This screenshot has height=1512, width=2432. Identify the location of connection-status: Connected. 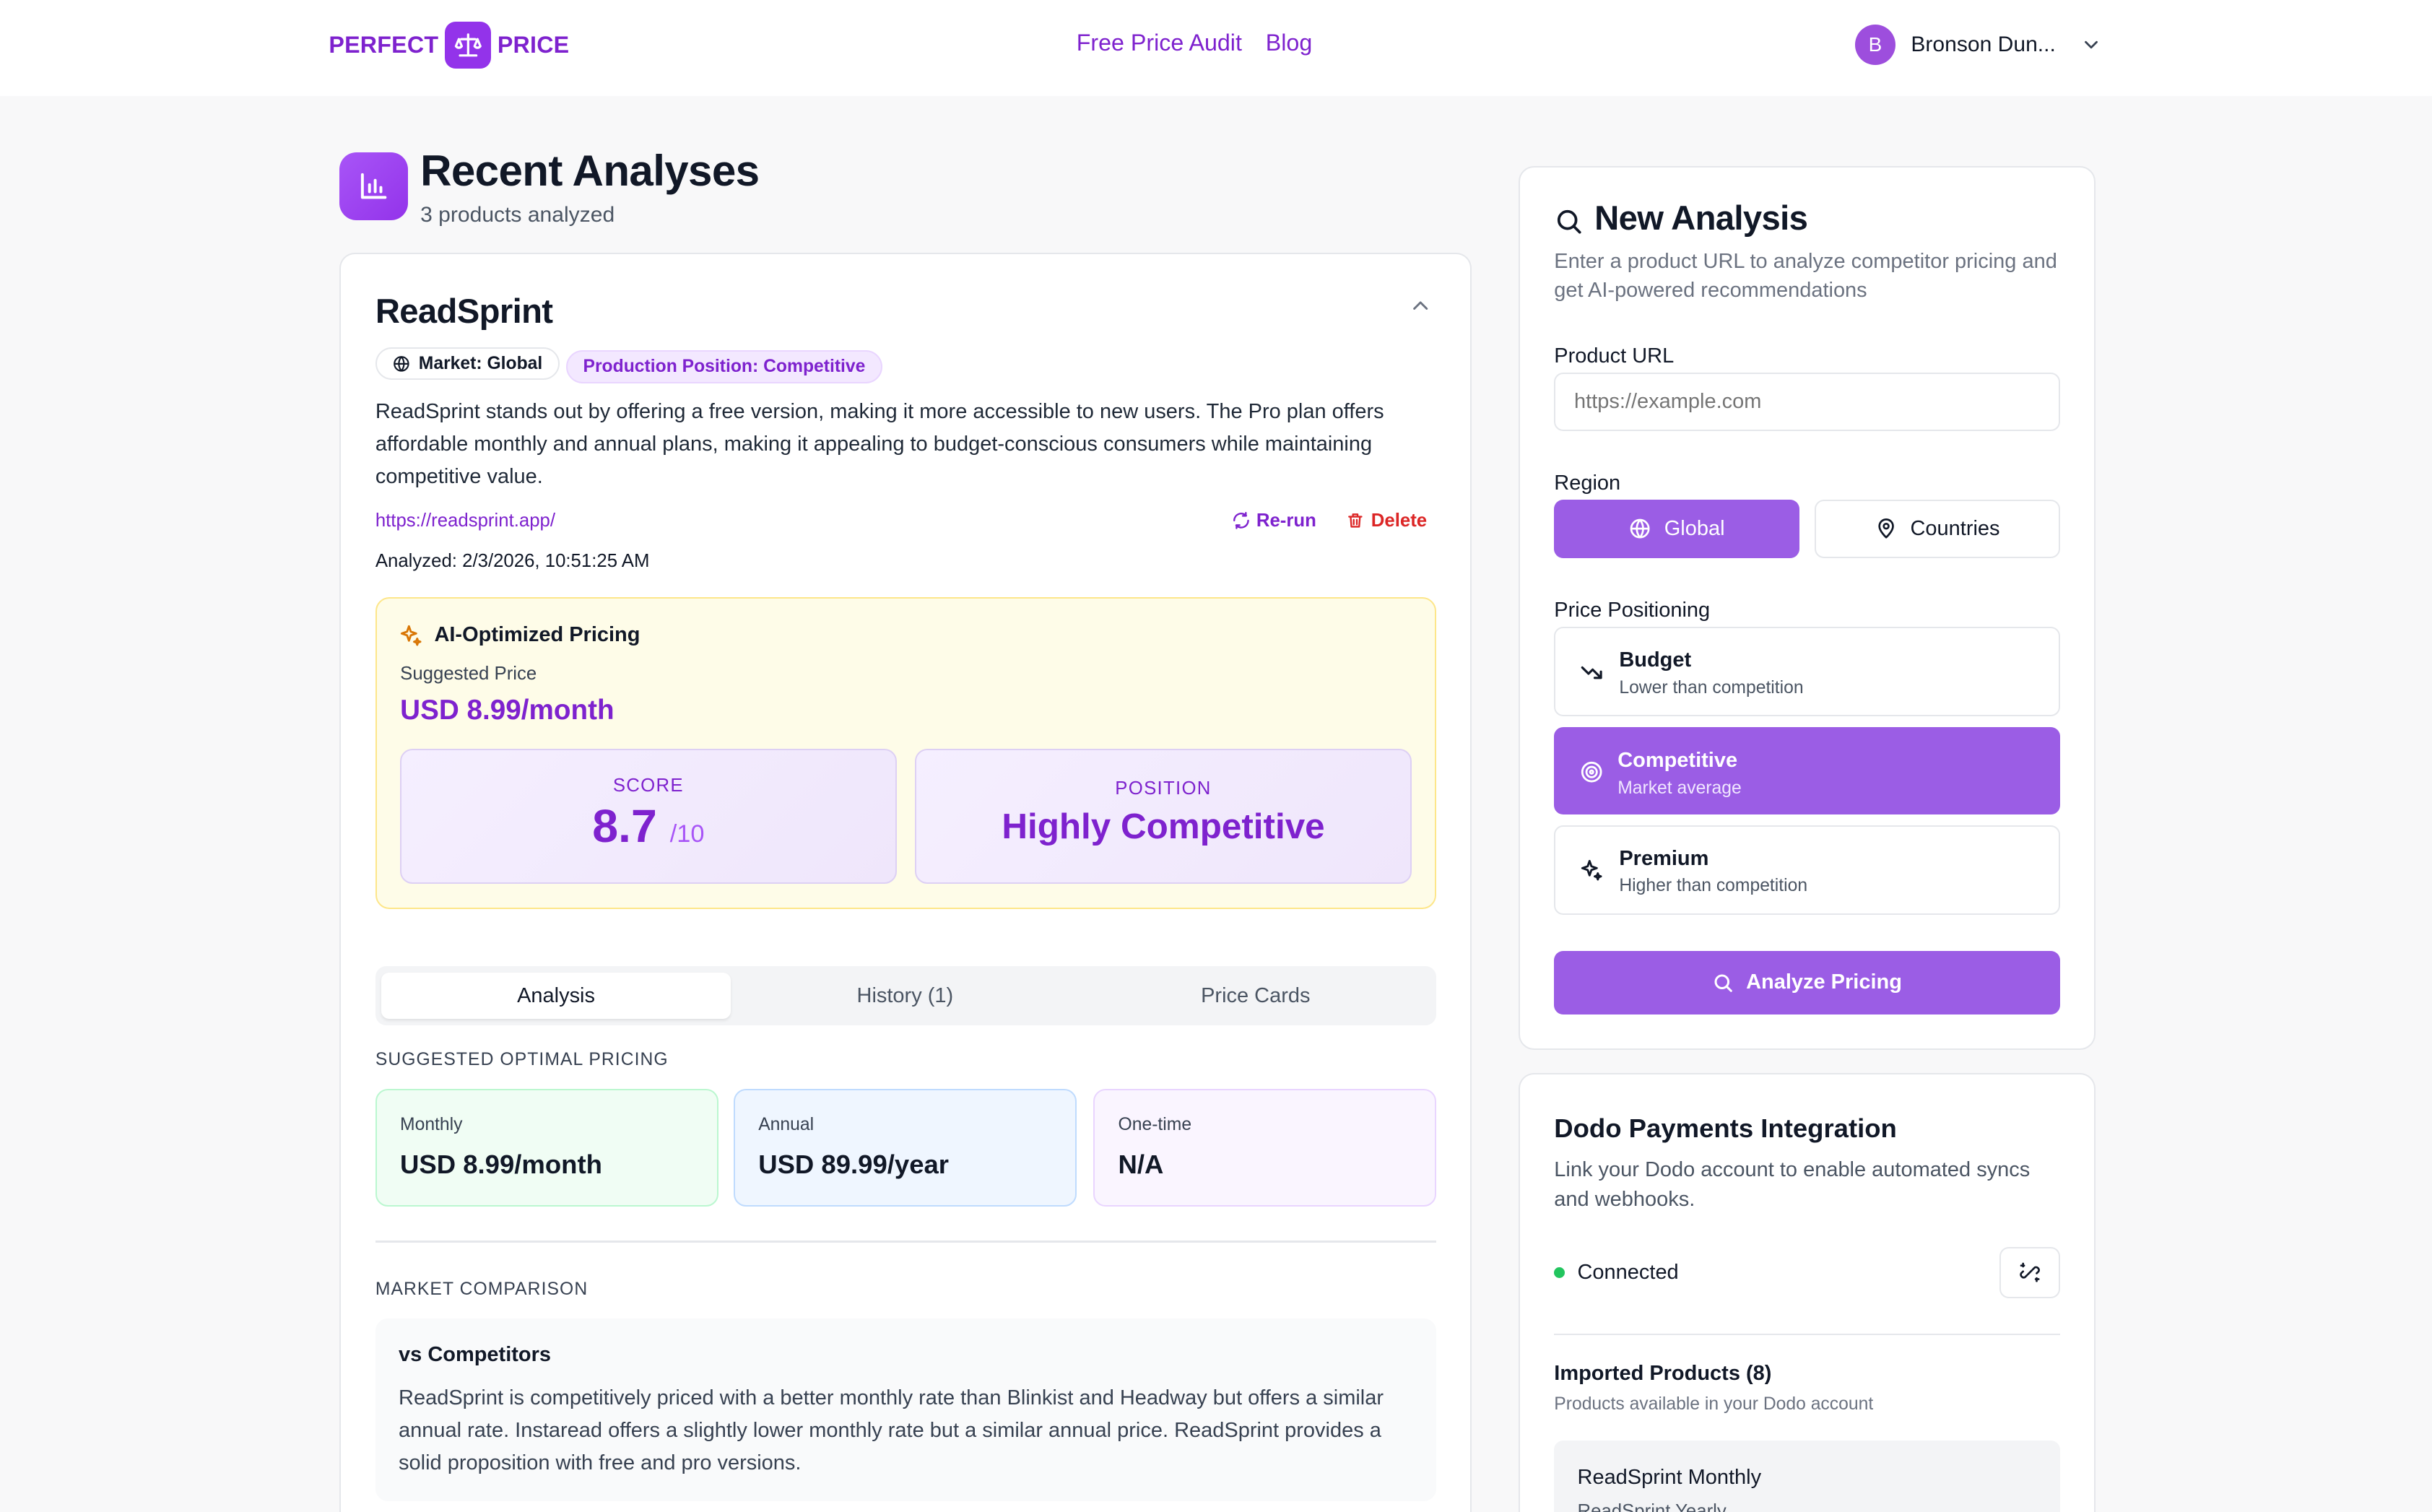
(1616, 1273).